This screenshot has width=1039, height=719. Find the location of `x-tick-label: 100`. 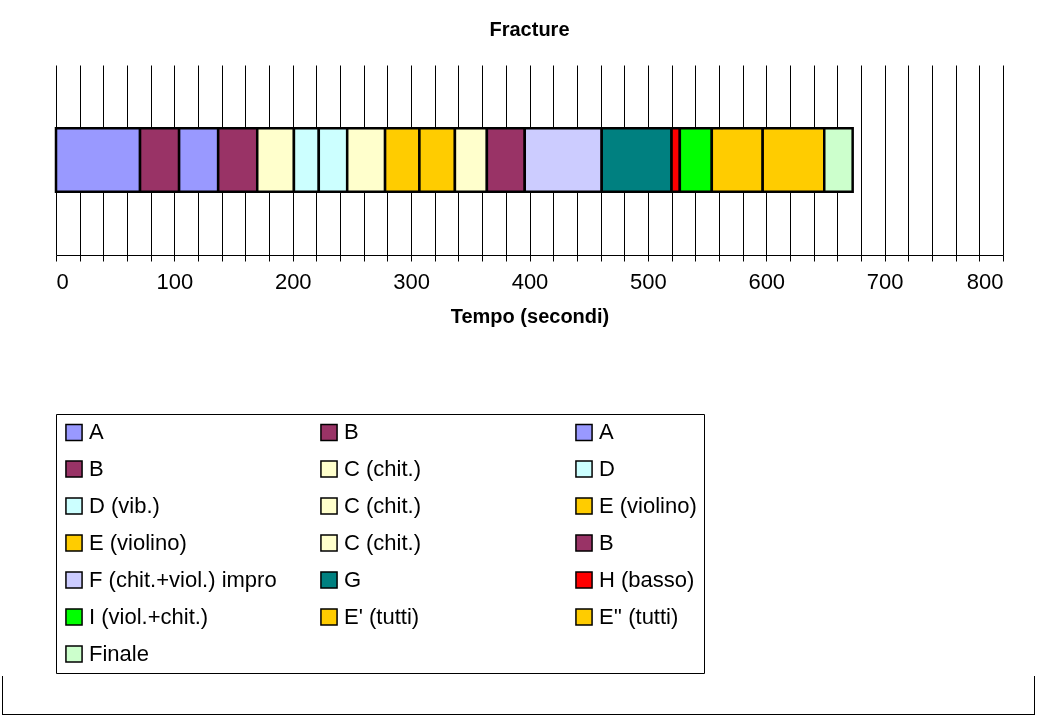

x-tick-label: 100 is located at coordinates (175, 281).